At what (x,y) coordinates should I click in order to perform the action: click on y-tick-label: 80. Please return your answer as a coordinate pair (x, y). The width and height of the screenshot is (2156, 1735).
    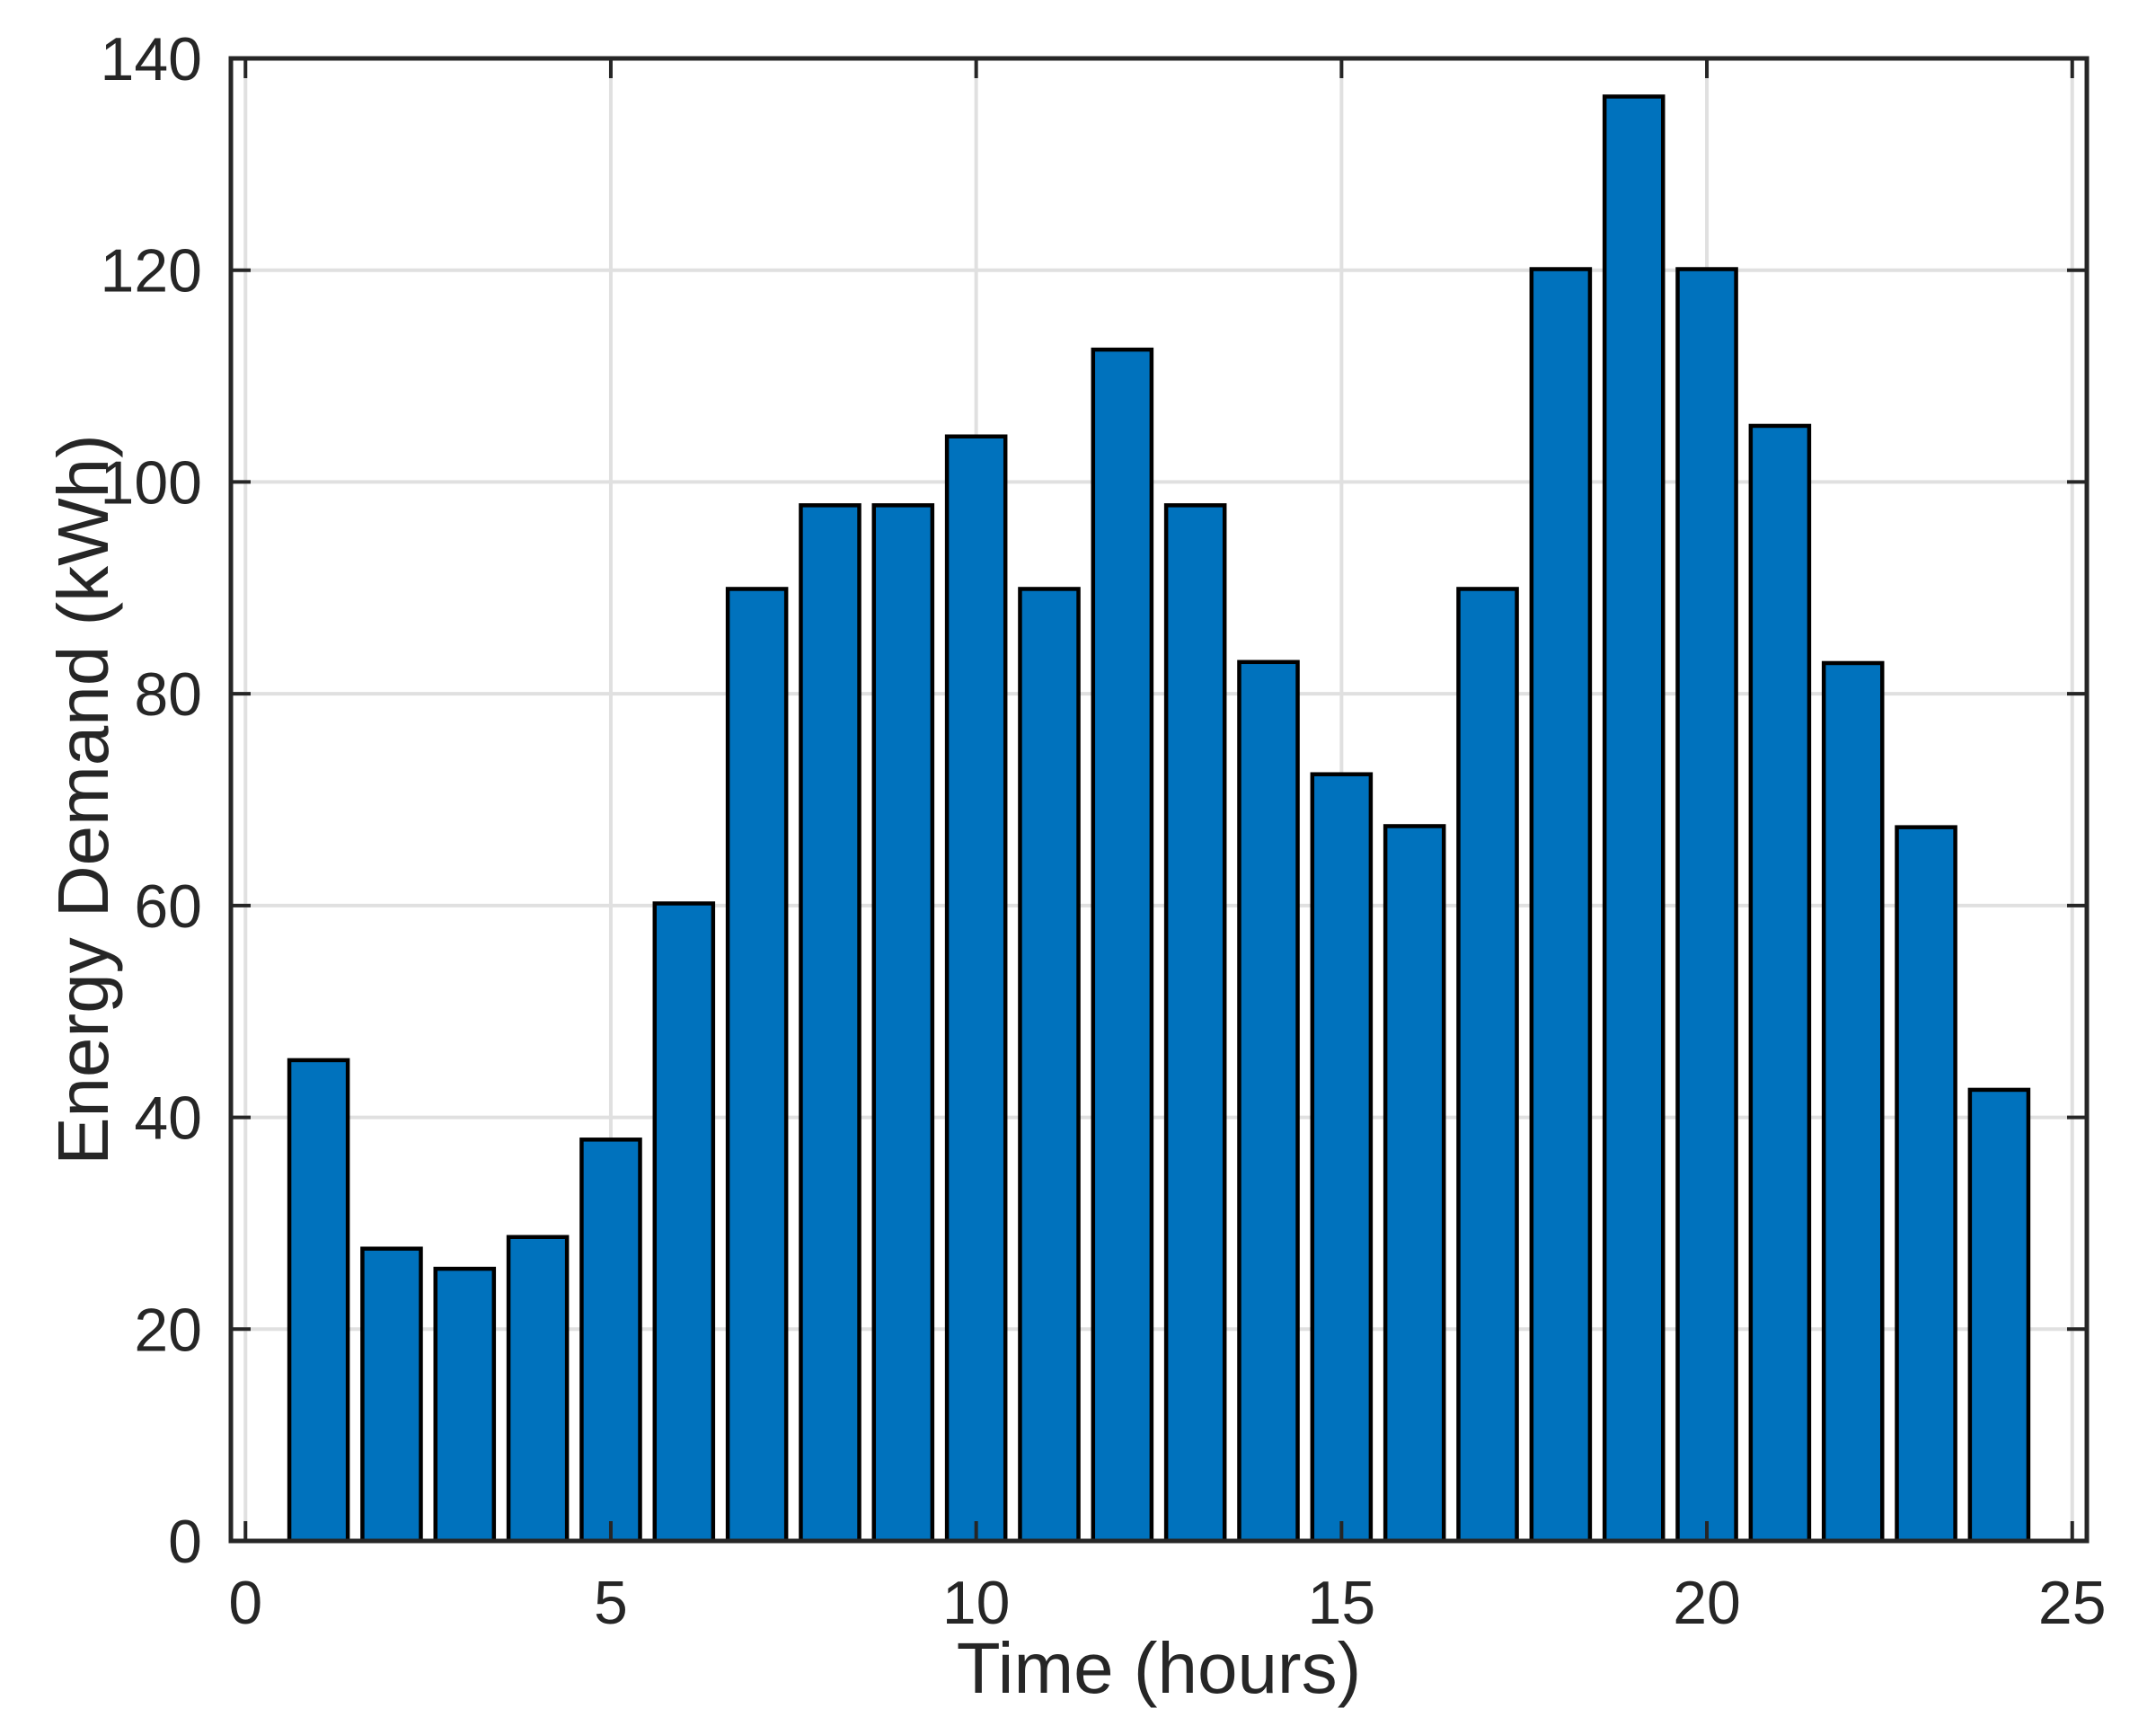
    Looking at the image, I should click on (168, 694).